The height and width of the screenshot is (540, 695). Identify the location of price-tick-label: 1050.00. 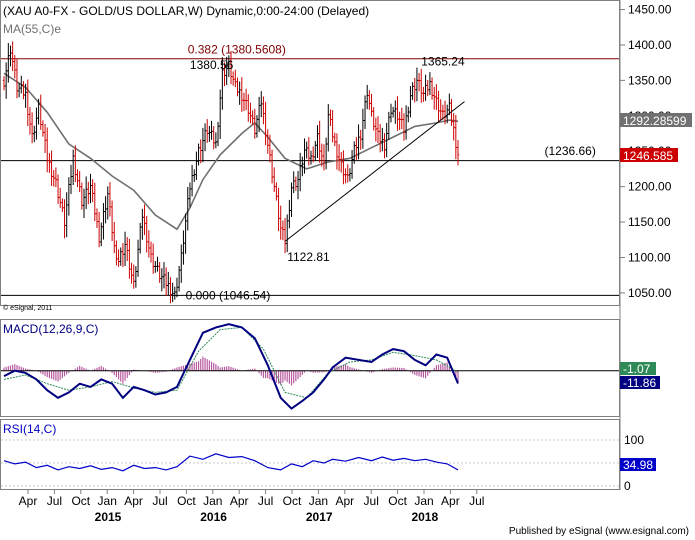
(650, 293).